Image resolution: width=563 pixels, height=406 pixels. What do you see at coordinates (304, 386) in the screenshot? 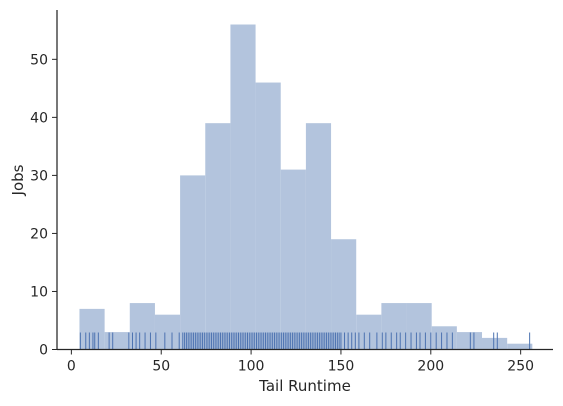
I see `x-axis-label: Tail Runtime` at bounding box center [304, 386].